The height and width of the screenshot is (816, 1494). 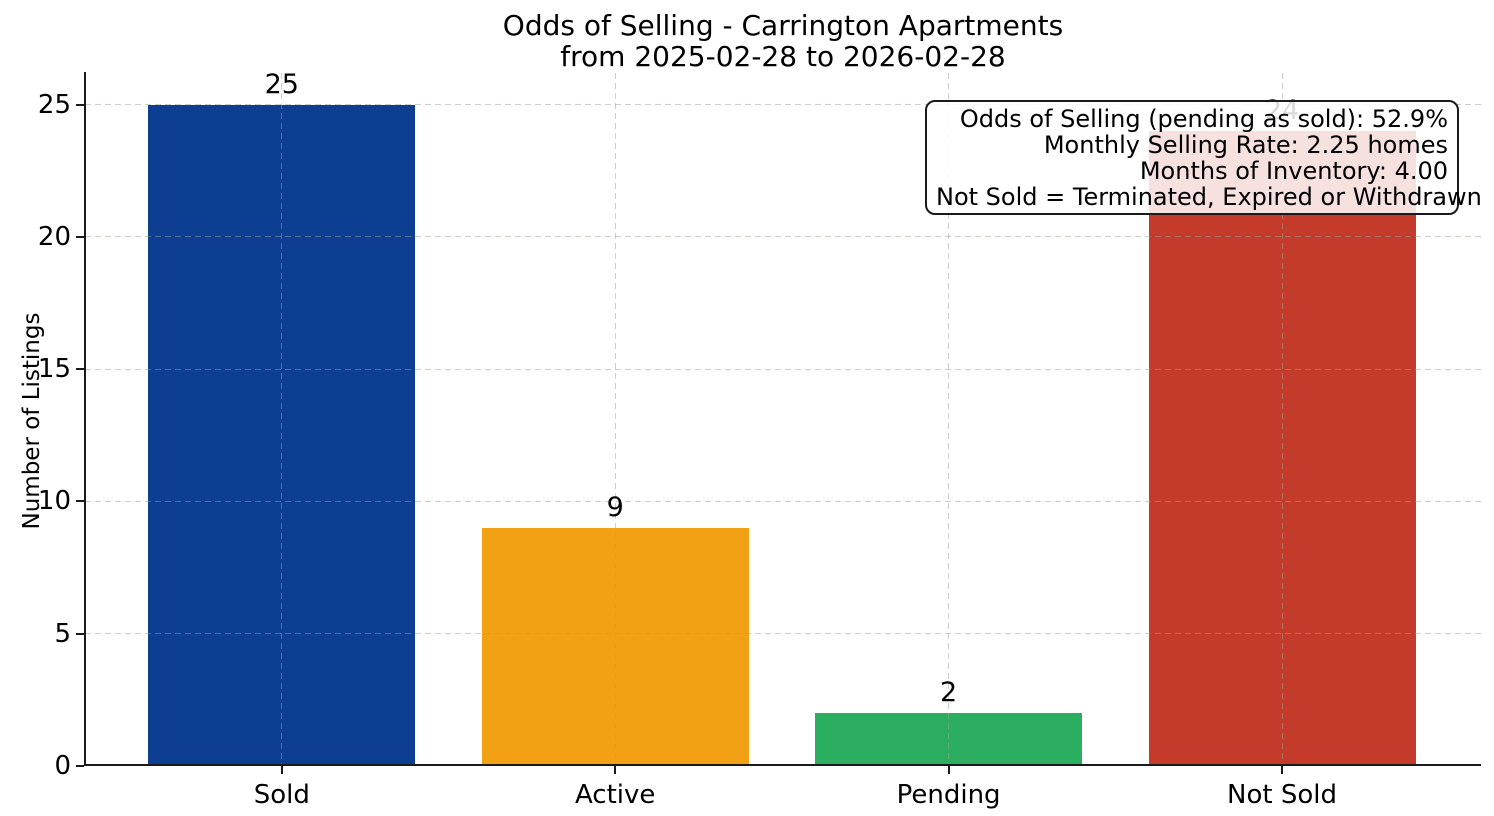 What do you see at coordinates (615, 507) in the screenshot?
I see `bar-value-label: 9` at bounding box center [615, 507].